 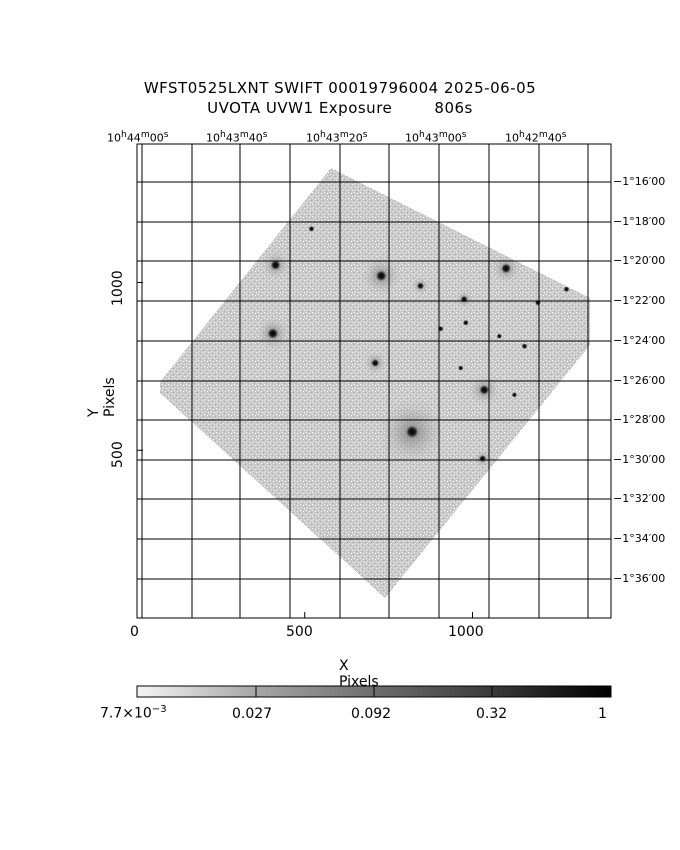 I want to click on colorbar-label-max: 1, so click(x=602, y=714).